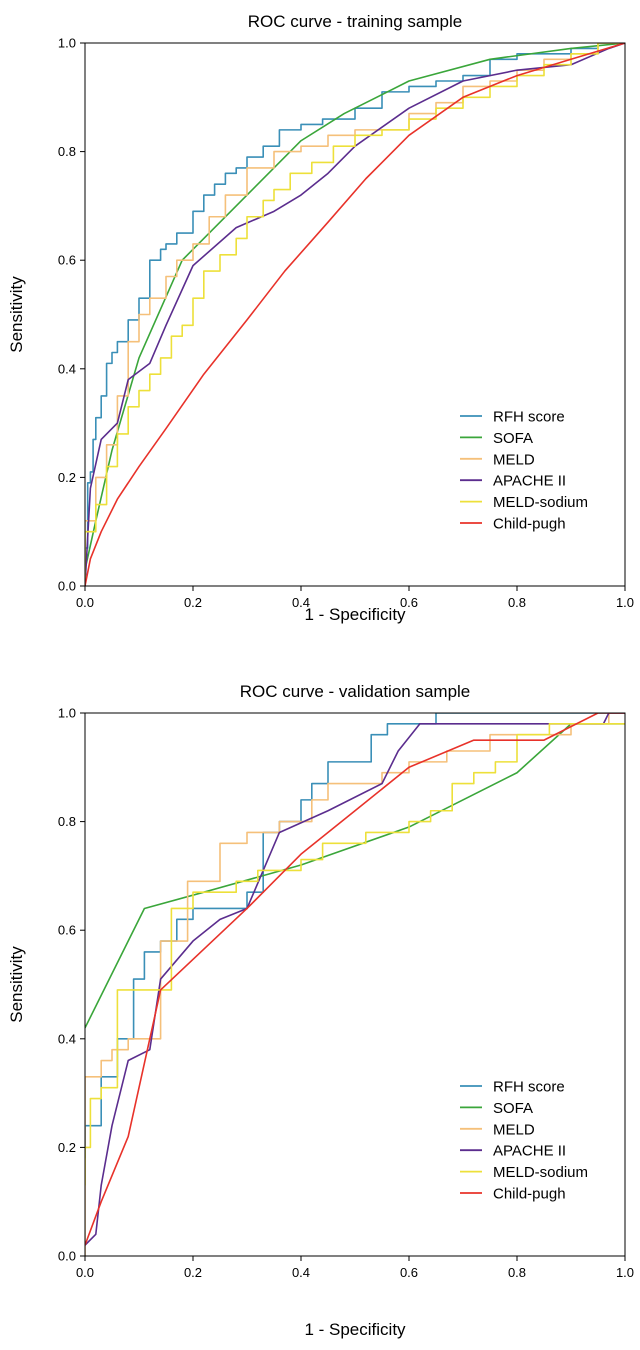  What do you see at coordinates (355, 691) in the screenshot?
I see `chart-title: ROC curve - validation sample` at bounding box center [355, 691].